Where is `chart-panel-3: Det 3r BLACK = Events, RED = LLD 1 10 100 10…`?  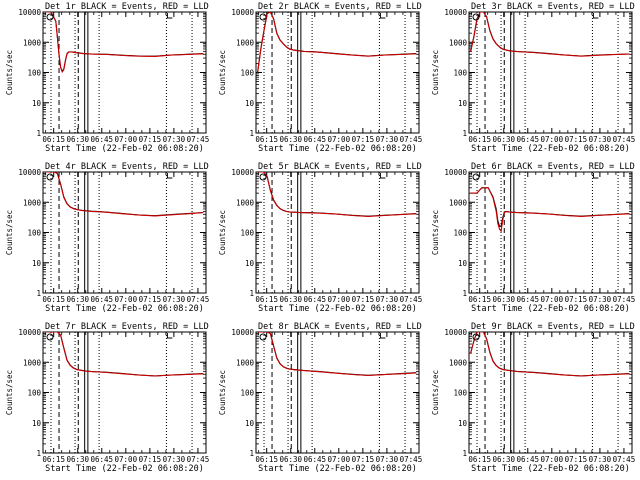 chart-panel-3: Det 3r BLACK = Events, RED = LLD 1 10 100 10… is located at coordinates (533, 78).